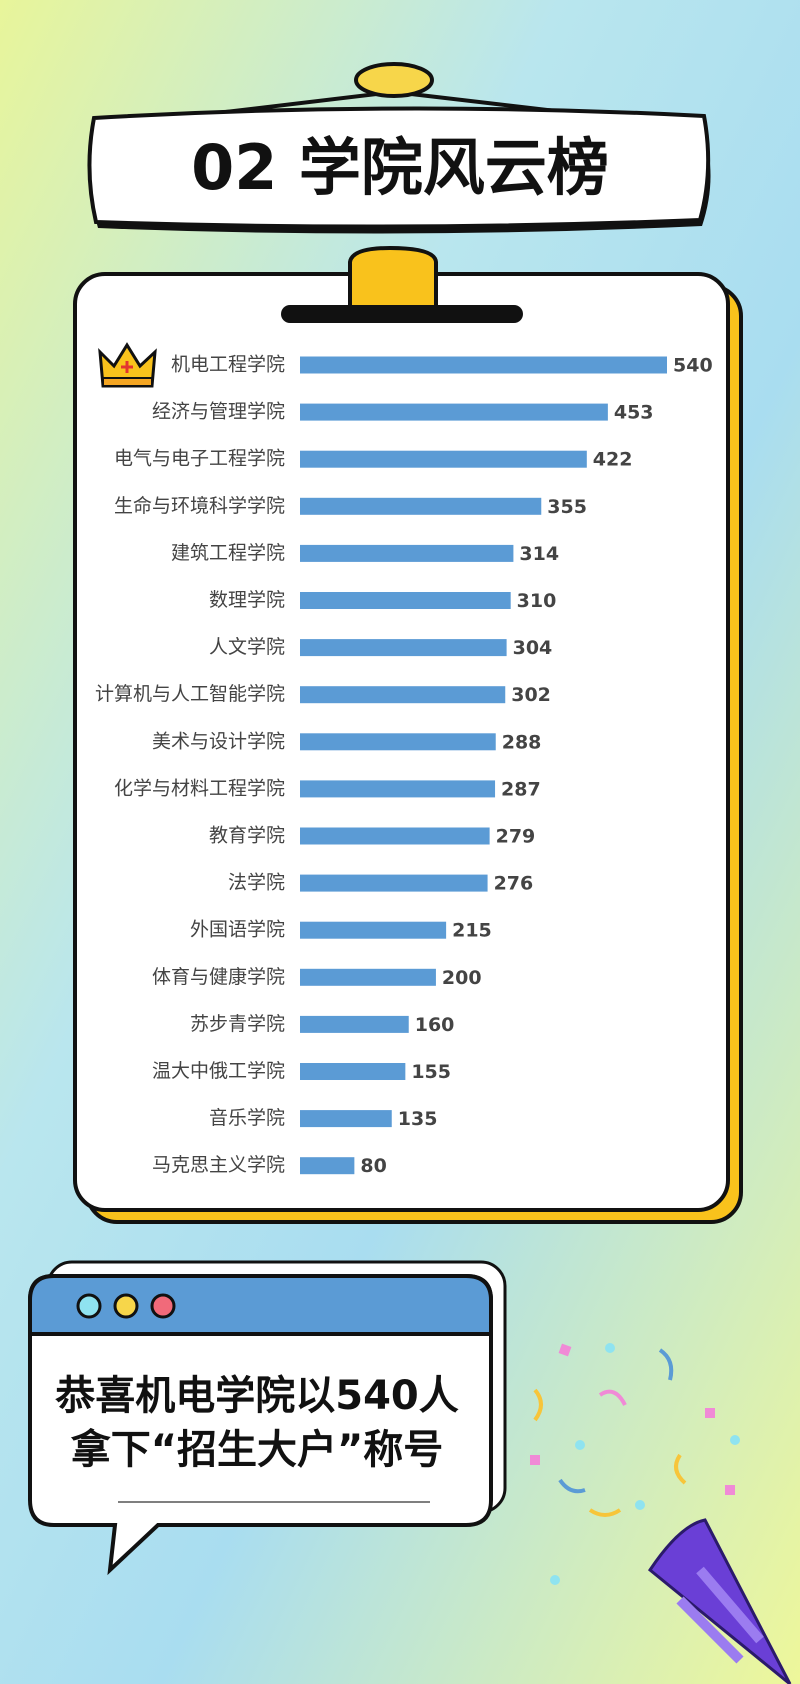 The width and height of the screenshot is (800, 1684). I want to click on callout-line: 恭喜机电学院以540人, so click(256, 1396).